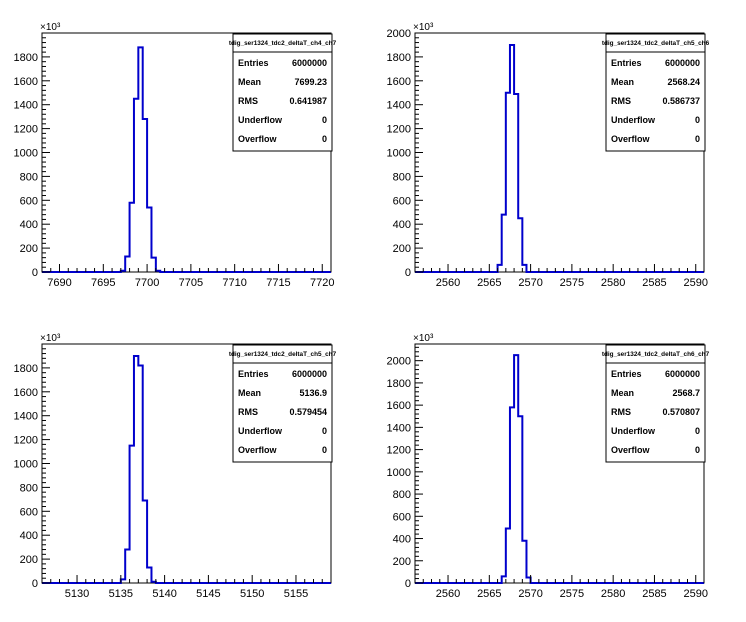 This screenshot has width=746, height=622. I want to click on stats-value: 7699.23, so click(310, 82).